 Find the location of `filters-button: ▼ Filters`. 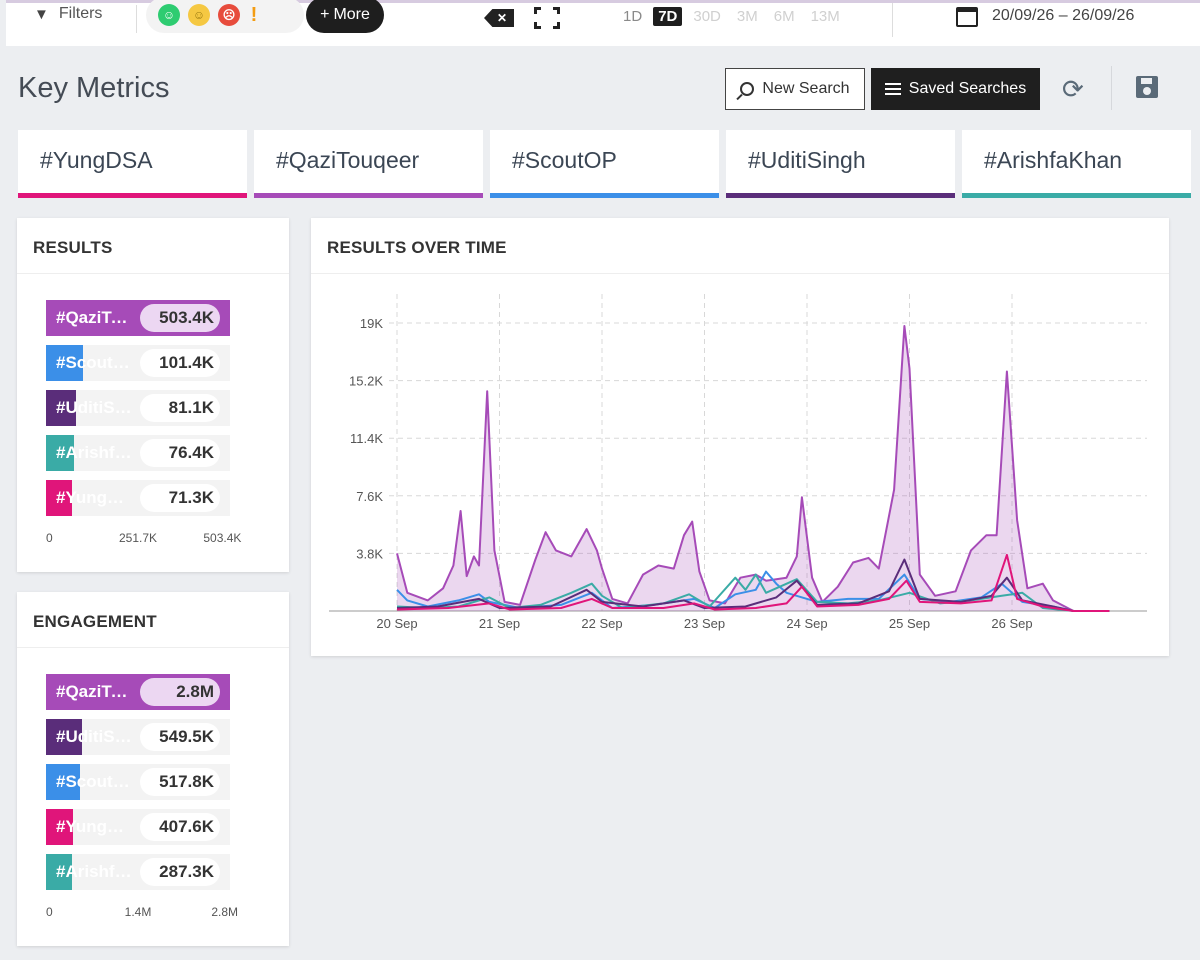

filters-button: ▼ Filters is located at coordinates (68, 14).